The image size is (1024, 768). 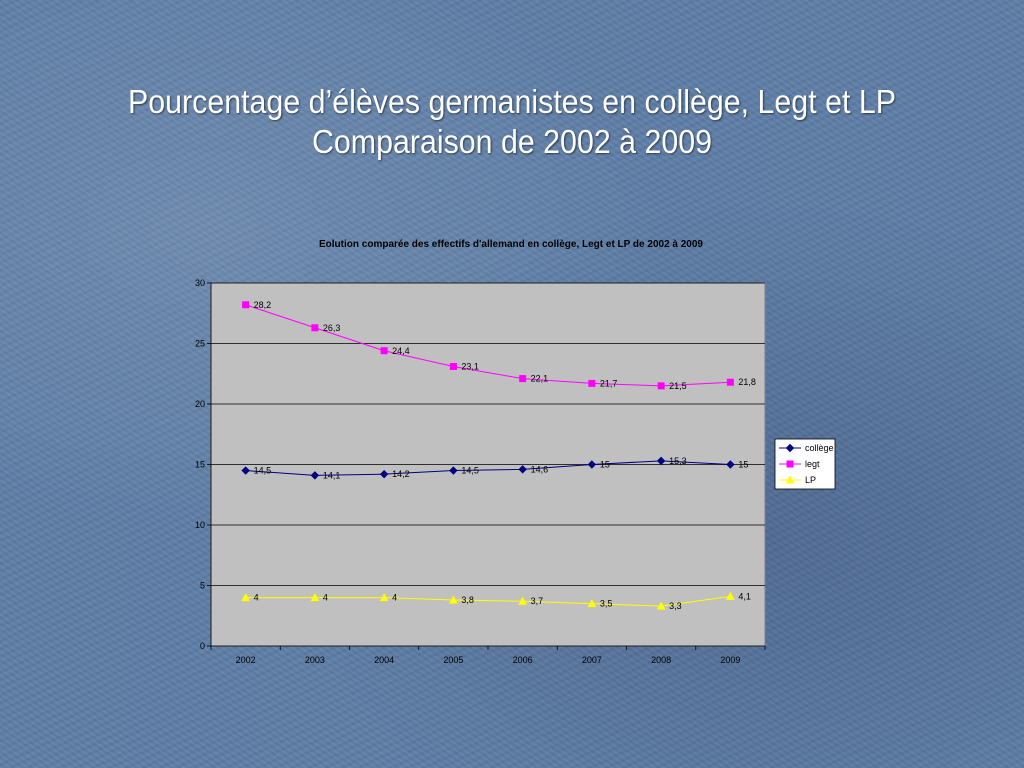 I want to click on data-label: 24,4, so click(x=401, y=351).